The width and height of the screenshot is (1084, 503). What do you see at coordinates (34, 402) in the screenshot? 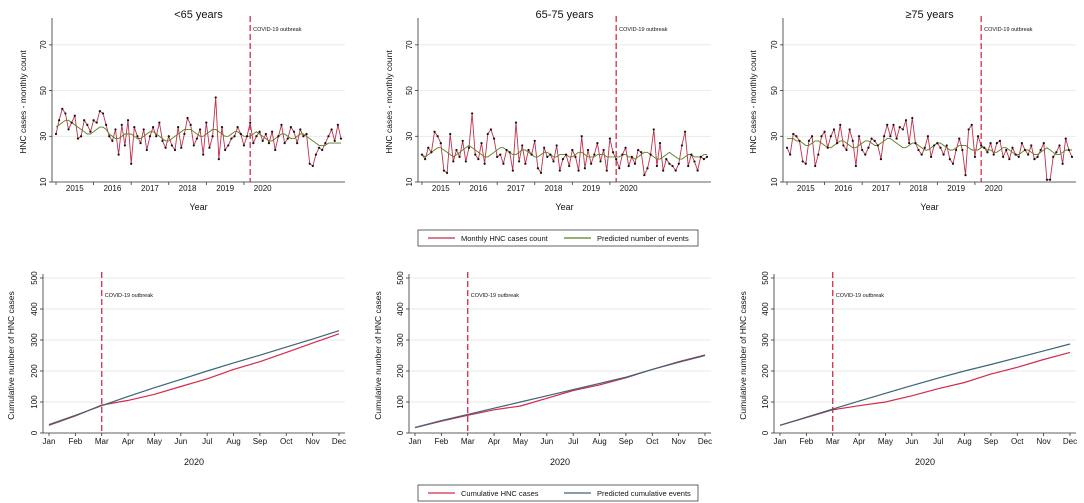
I see `y-tick-label: 100` at bounding box center [34, 402].